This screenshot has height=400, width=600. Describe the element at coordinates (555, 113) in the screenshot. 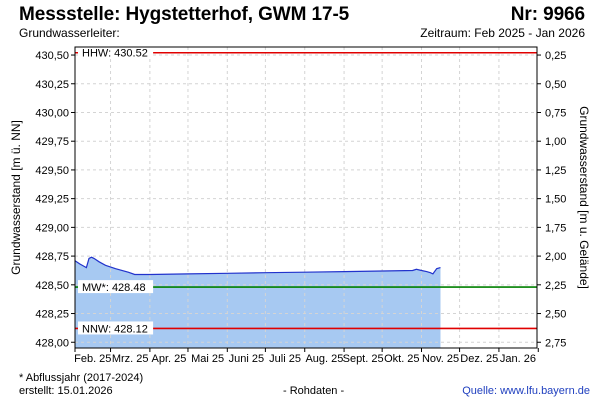

I see `y2-tick-label: 0,75` at that location.